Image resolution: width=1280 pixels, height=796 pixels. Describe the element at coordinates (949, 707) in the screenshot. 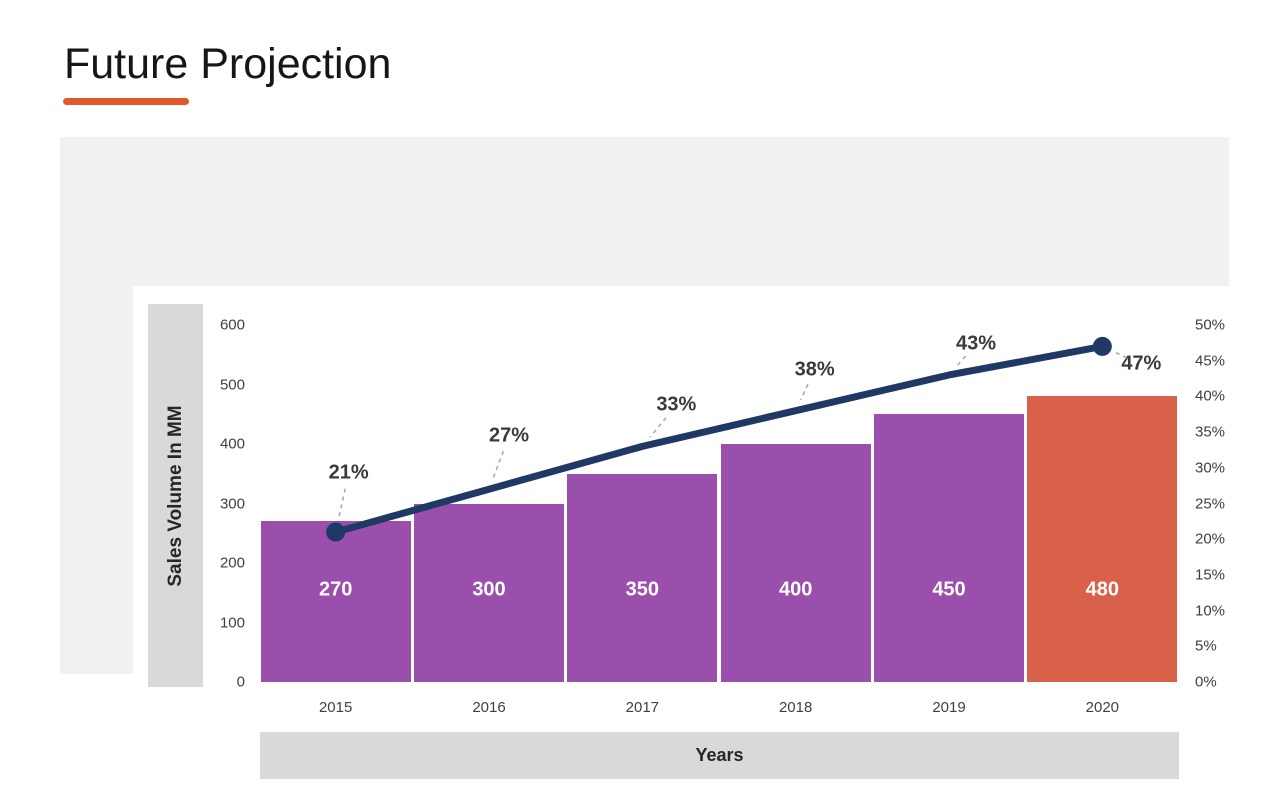

I see `x-axis-tick-label: 2019` at that location.